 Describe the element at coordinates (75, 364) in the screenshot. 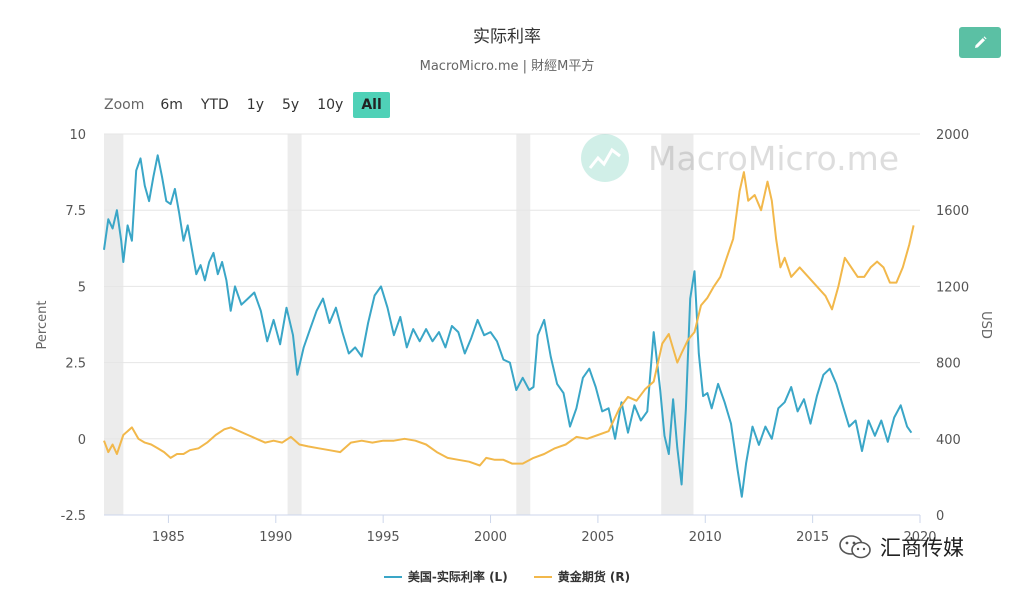

I see `y-left-tick-label: 2.5` at that location.